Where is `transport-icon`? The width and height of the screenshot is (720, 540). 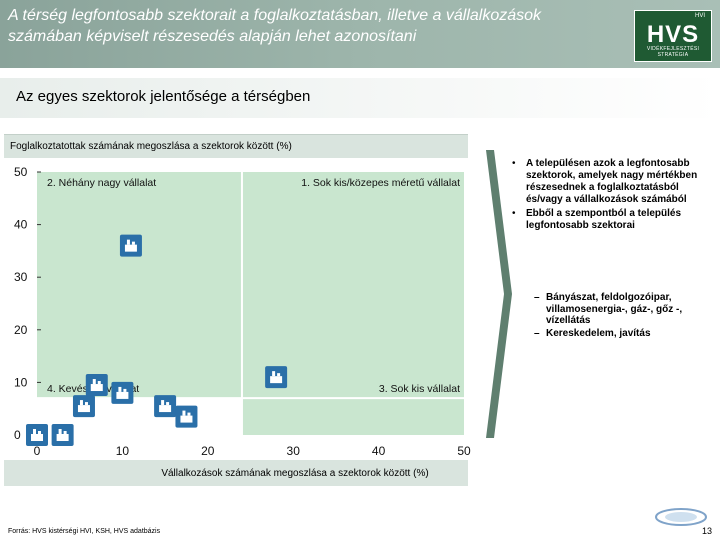 transport-icon is located at coordinates (83, 406).